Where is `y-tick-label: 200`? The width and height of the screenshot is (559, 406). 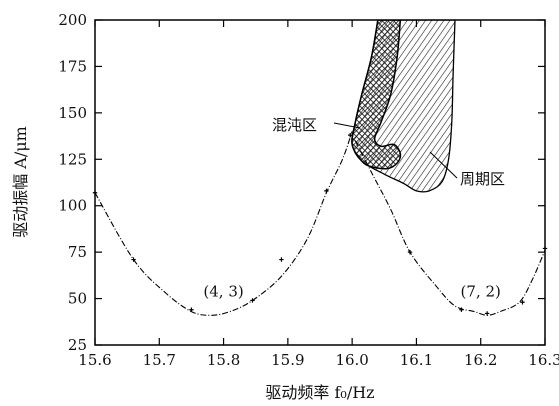
y-tick-label: 200 is located at coordinates (72, 20).